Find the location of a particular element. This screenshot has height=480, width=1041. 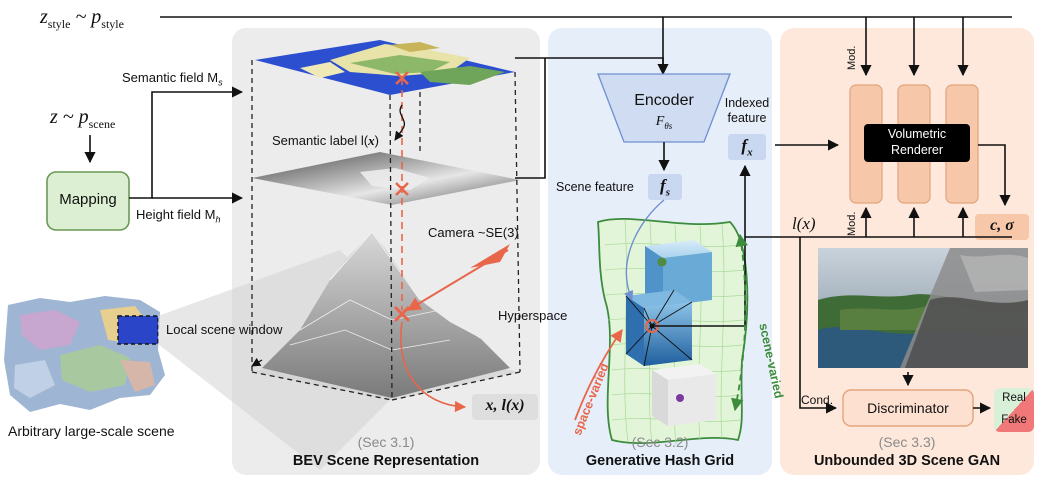

fx-sub: x is located at coordinates (750, 152).